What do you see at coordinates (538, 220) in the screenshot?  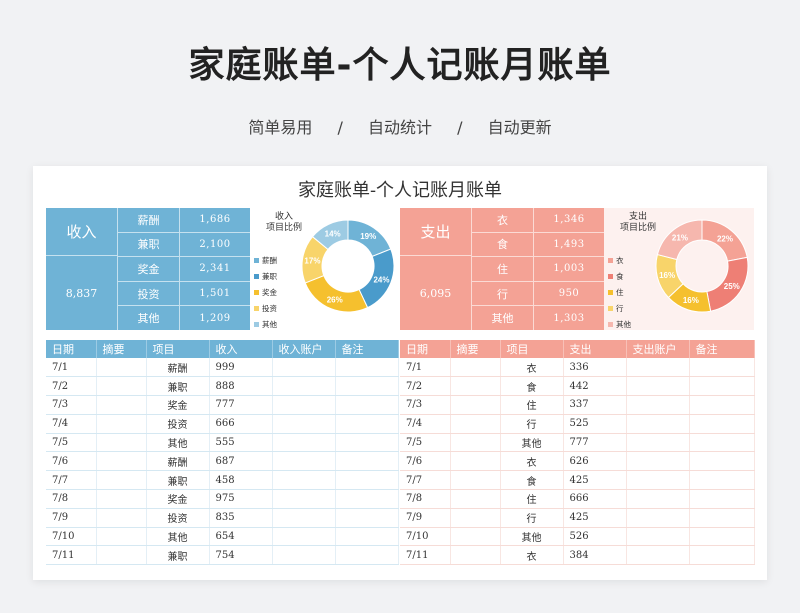 I see `expense-item: 衣 1,346` at bounding box center [538, 220].